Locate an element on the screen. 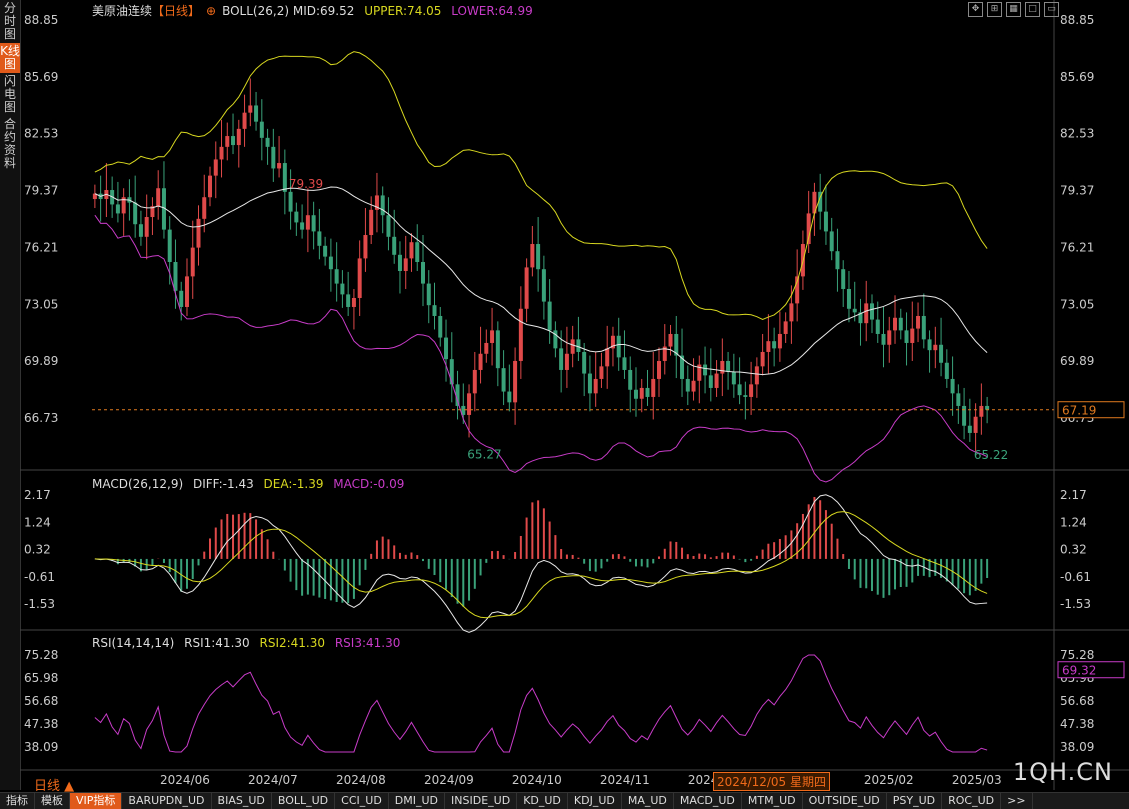 The width and height of the screenshot is (1129, 809). price-tick-left: 85.69 is located at coordinates (41, 77).